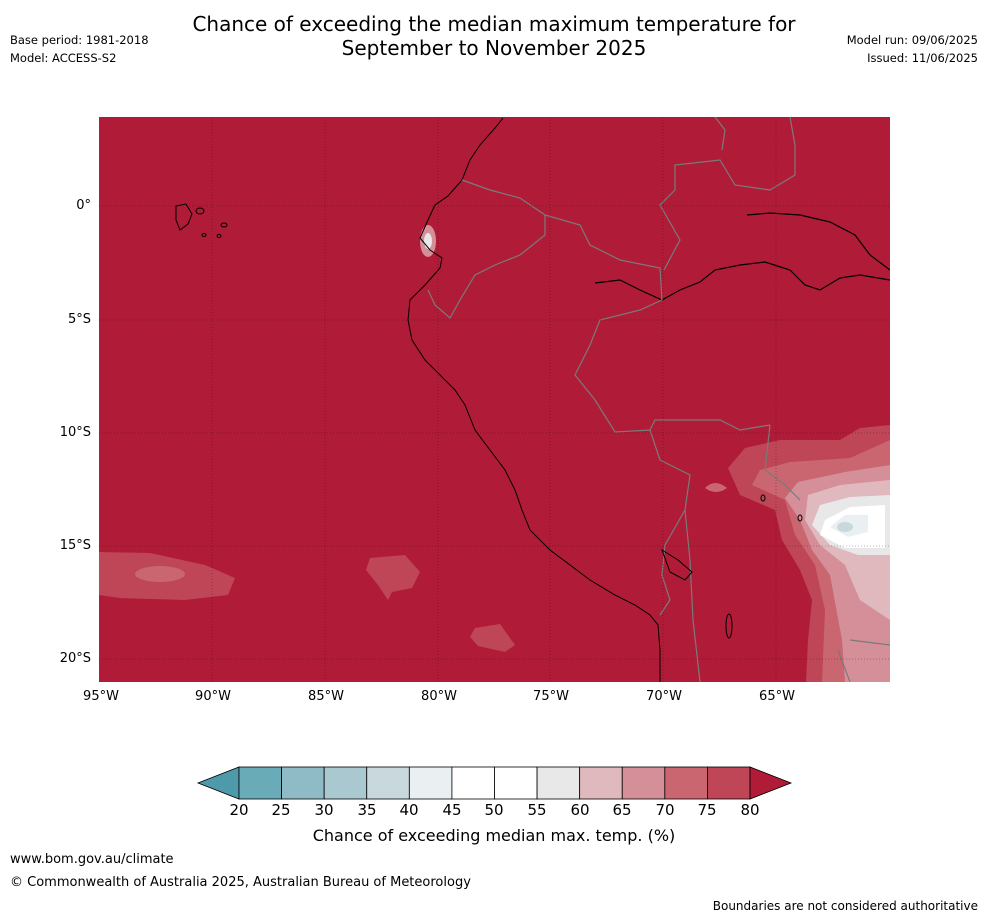  I want to click on lon-tick-65w: 65°W, so click(777, 696).